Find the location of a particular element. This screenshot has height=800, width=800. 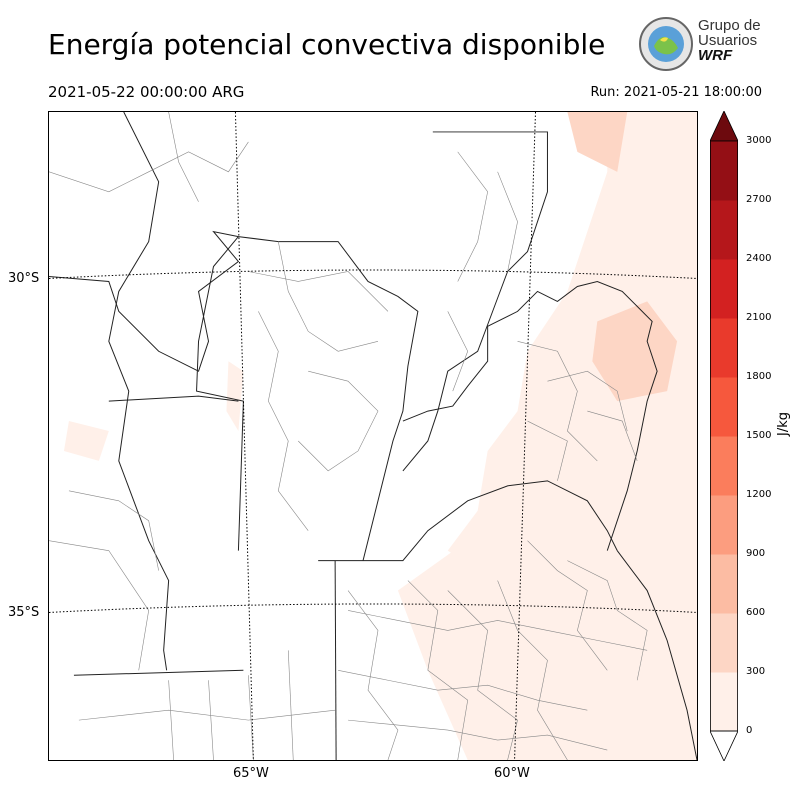

colorbar-tick-label: 2700 is located at coordinates (759, 199).